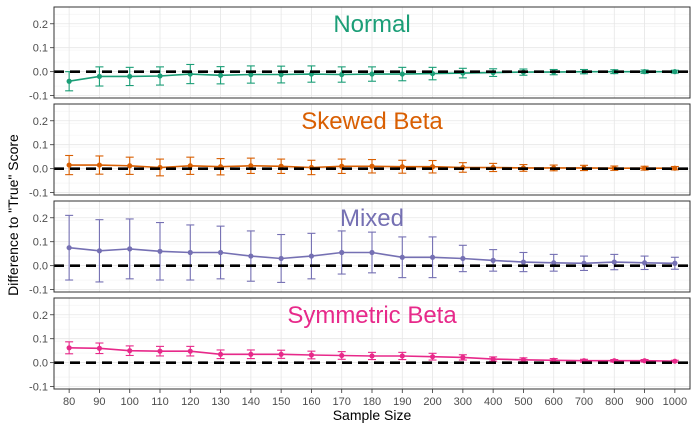 This screenshot has width=700, height=432. What do you see at coordinates (554, 402) in the screenshot?
I see `x-tick-label: 600` at bounding box center [554, 402].